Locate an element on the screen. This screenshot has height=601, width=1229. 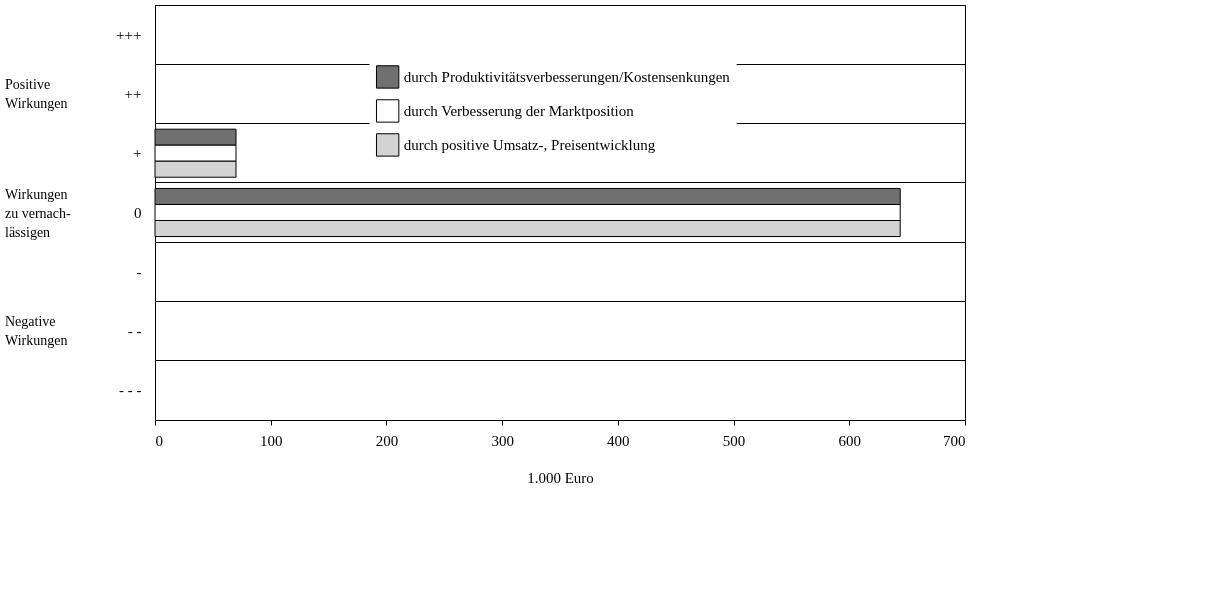
x-tick-label: 400 is located at coordinates (618, 440).